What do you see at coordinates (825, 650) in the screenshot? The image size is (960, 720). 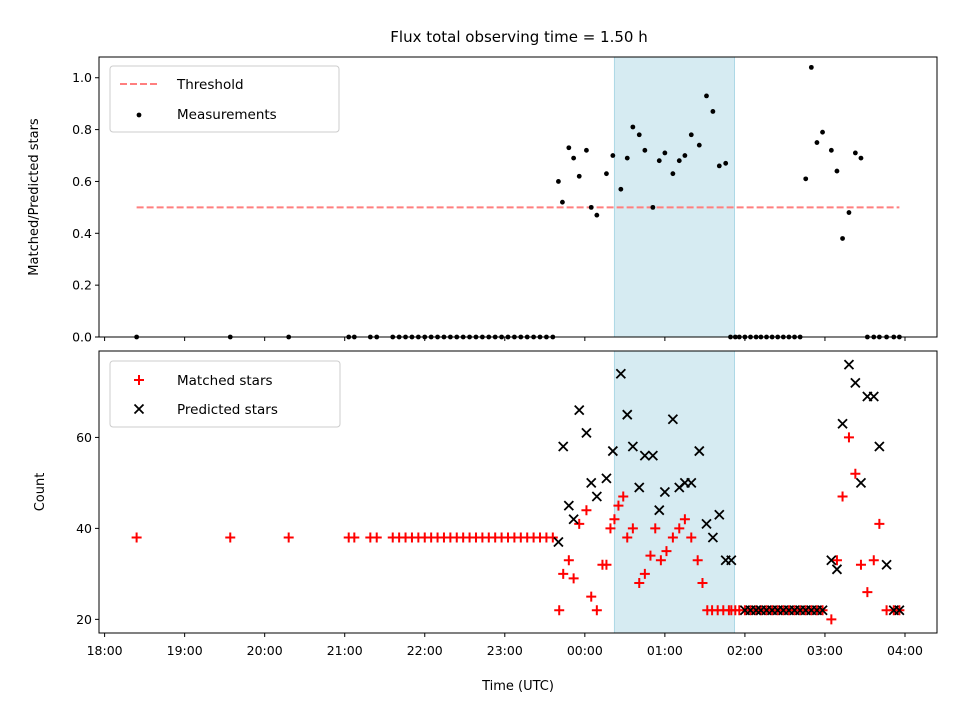 I see `x-tick-label: 03:00` at bounding box center [825, 650].